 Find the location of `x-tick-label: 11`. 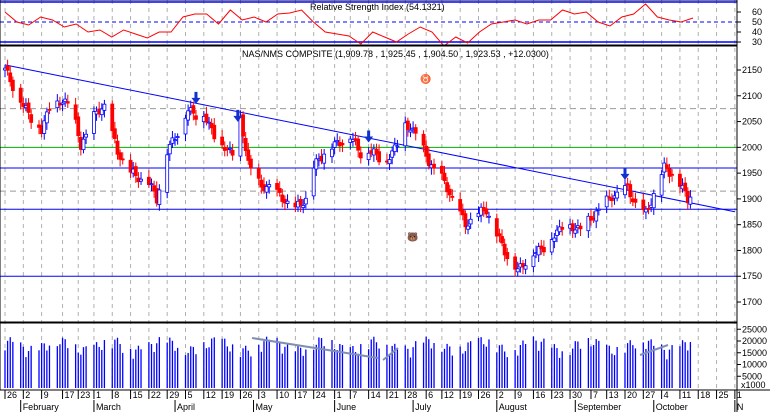

x-tick-label: 11 is located at coordinates (686, 395).